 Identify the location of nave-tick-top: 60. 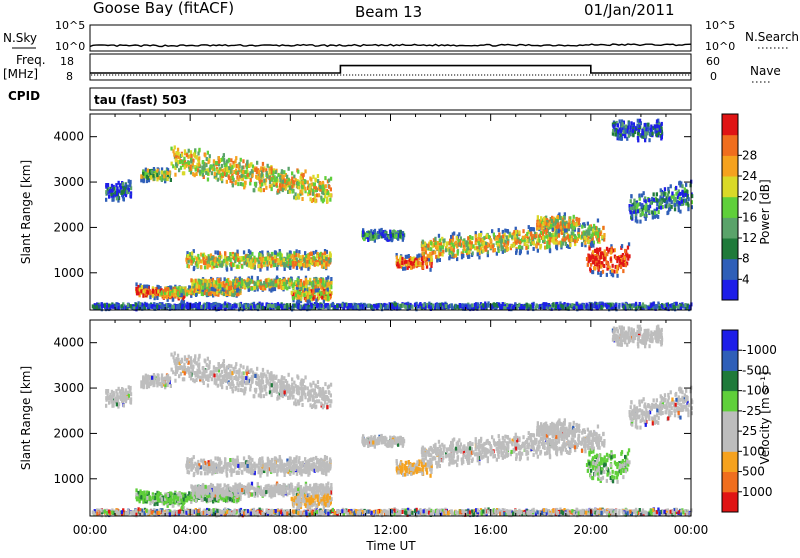
(713, 61).